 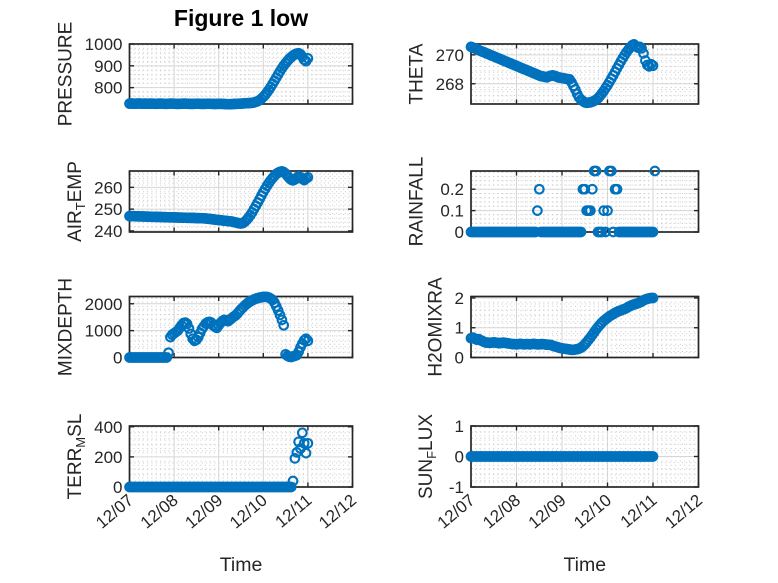 I want to click on subplot-pressure: 800 900 1000 PRESSURE, so click(x=205, y=74).